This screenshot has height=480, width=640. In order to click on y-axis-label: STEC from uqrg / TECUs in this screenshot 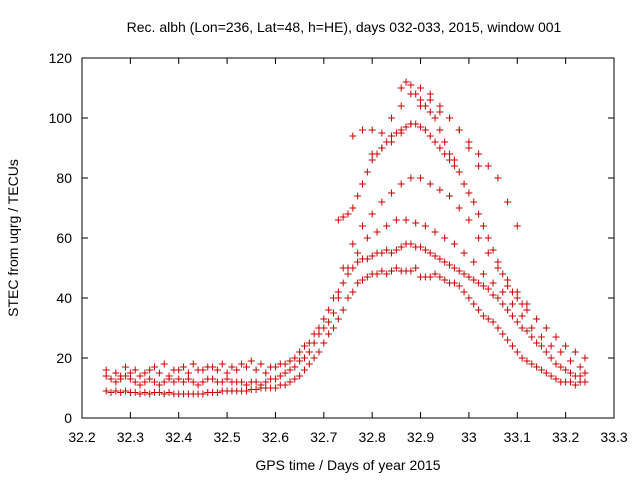, I will do `click(13, 238)`.